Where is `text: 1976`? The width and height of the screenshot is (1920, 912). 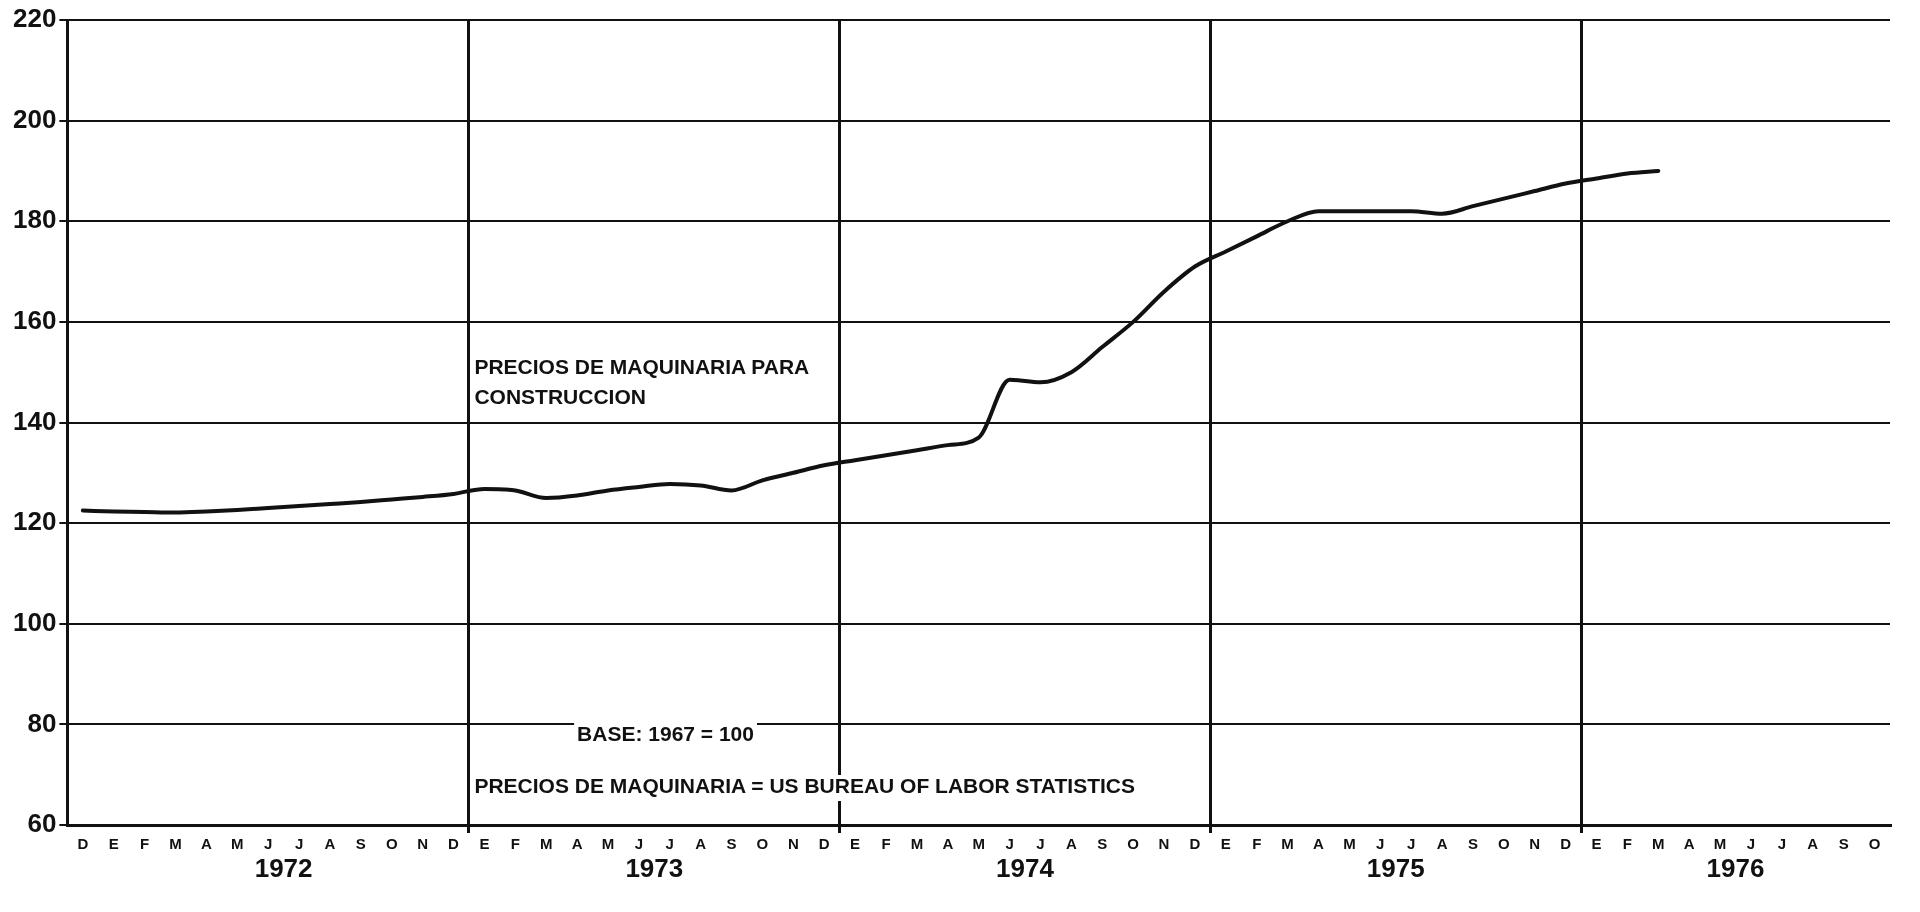
text: 1976 is located at coordinates (1735, 868).